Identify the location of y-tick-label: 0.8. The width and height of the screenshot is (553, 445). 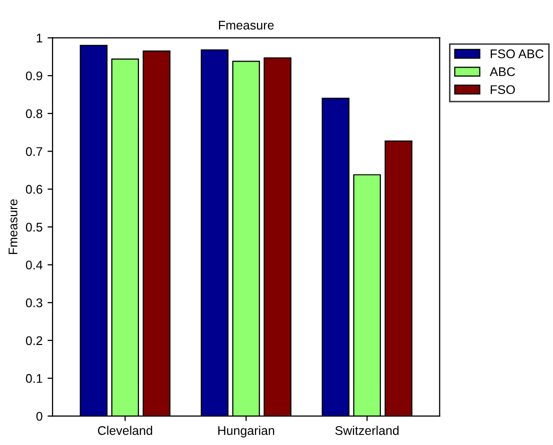
(34, 113).